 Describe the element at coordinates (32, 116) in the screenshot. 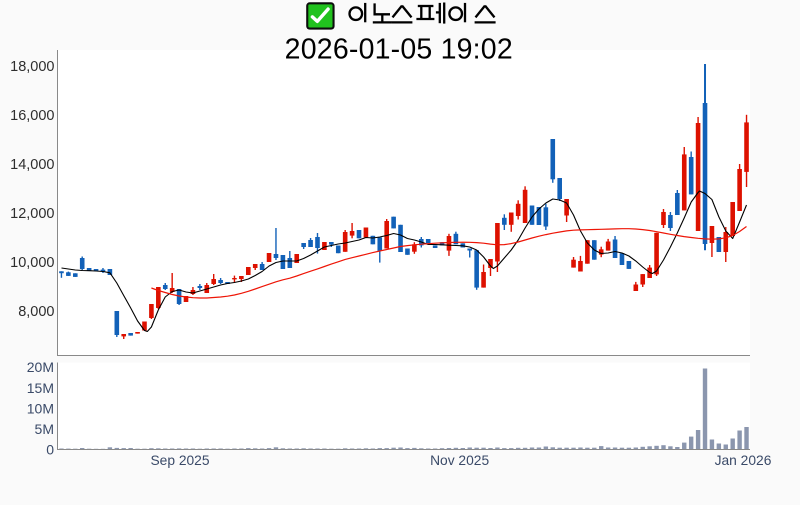

I see `svg-text: 16,000` at that location.